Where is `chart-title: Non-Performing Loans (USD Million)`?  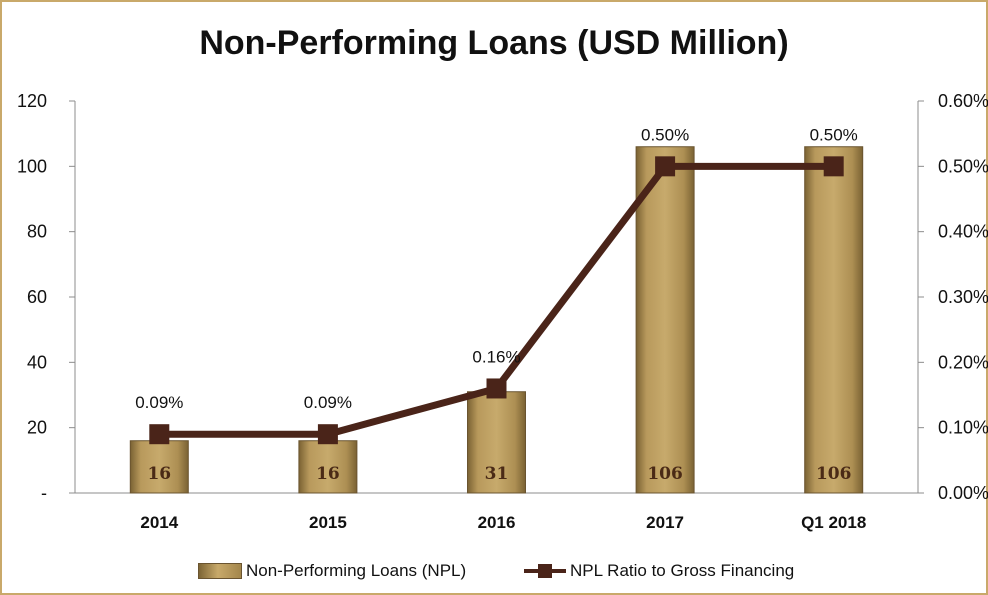
chart-title: Non-Performing Loans (USD Million) is located at coordinates (494, 43).